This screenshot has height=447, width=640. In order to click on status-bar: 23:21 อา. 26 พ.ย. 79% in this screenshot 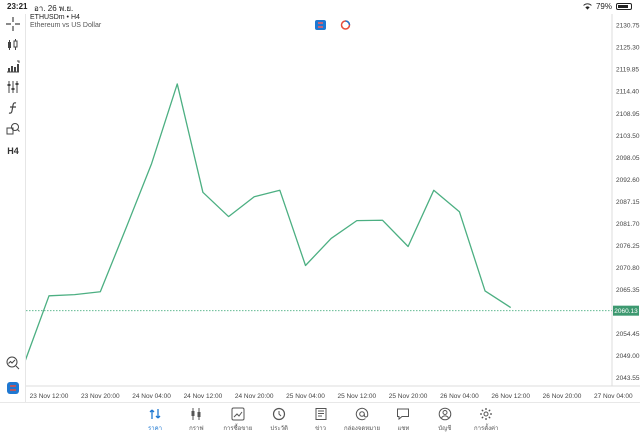, I will do `click(320, 7)`.